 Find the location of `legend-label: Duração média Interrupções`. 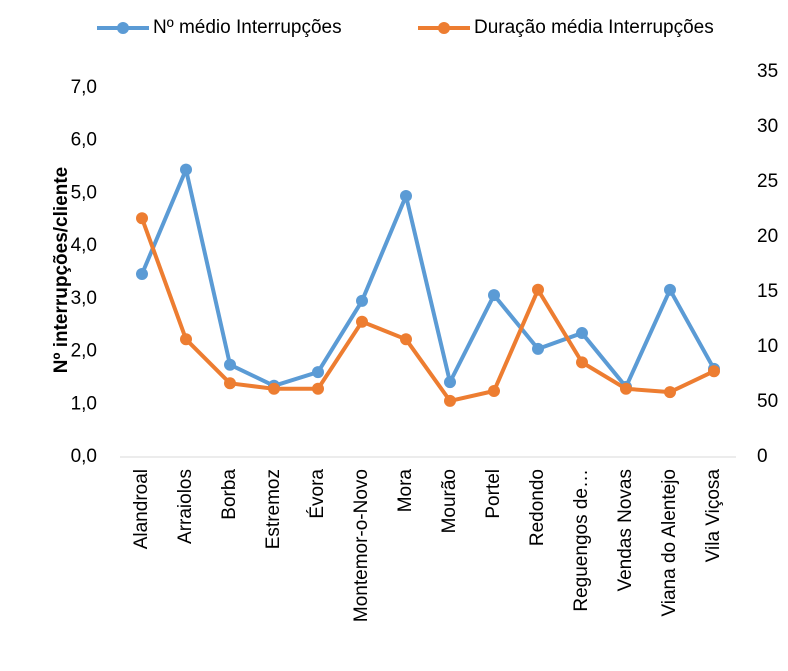

legend-label: Duração média Interrupções is located at coordinates (594, 27).